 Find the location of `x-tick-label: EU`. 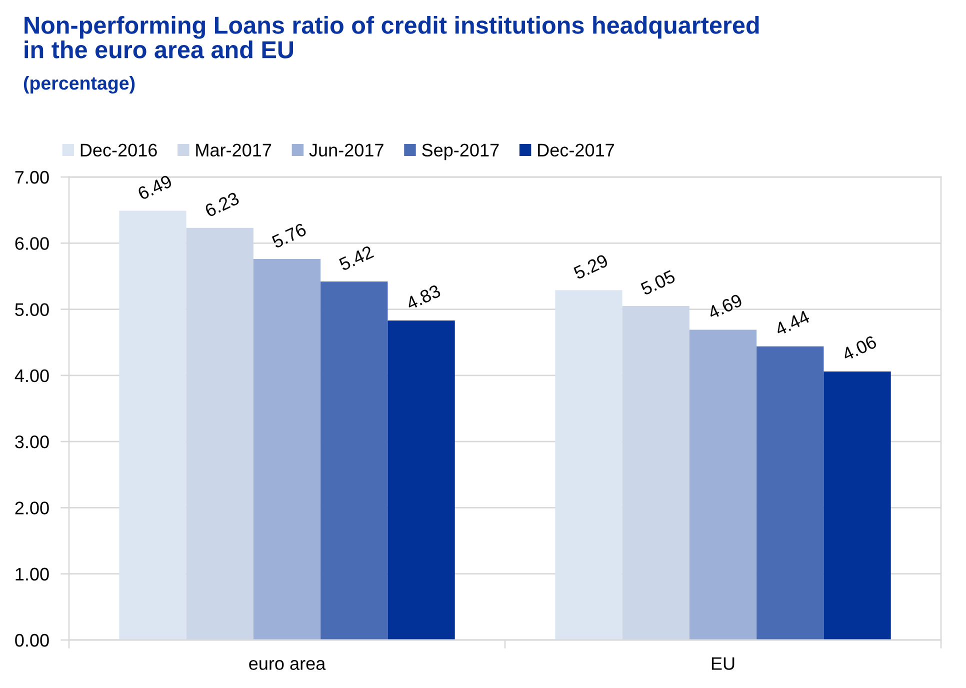

x-tick-label: EU is located at coordinates (723, 663).